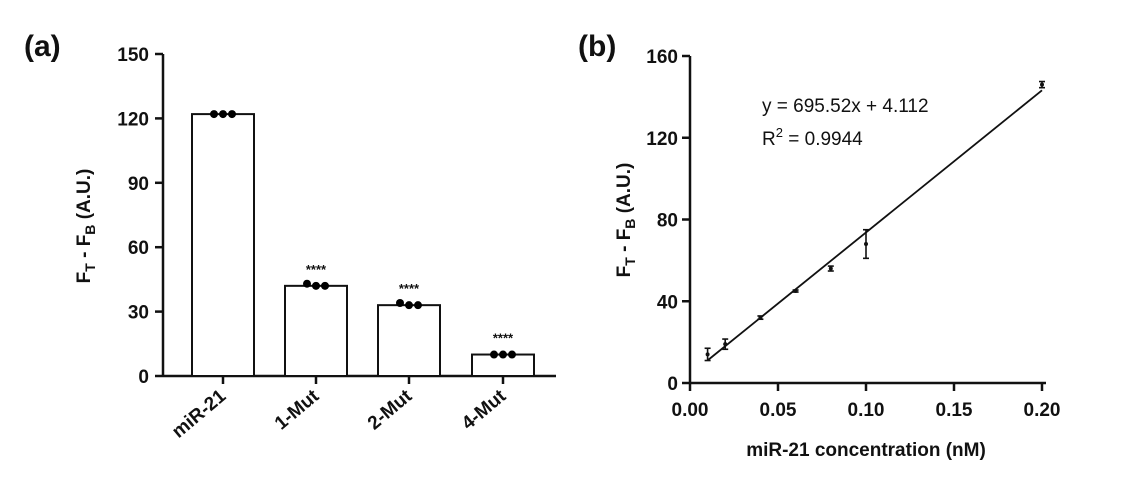 The height and width of the screenshot is (492, 1128). What do you see at coordinates (778, 410) in the screenshot?
I see `calibration-x-tick-label: 0.05` at bounding box center [778, 410].